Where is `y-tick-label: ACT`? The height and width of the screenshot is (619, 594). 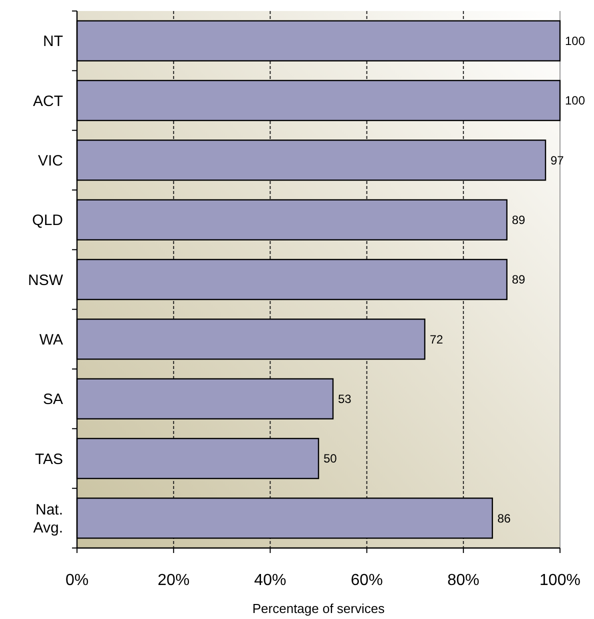 y-tick-label: ACT is located at coordinates (48, 101).